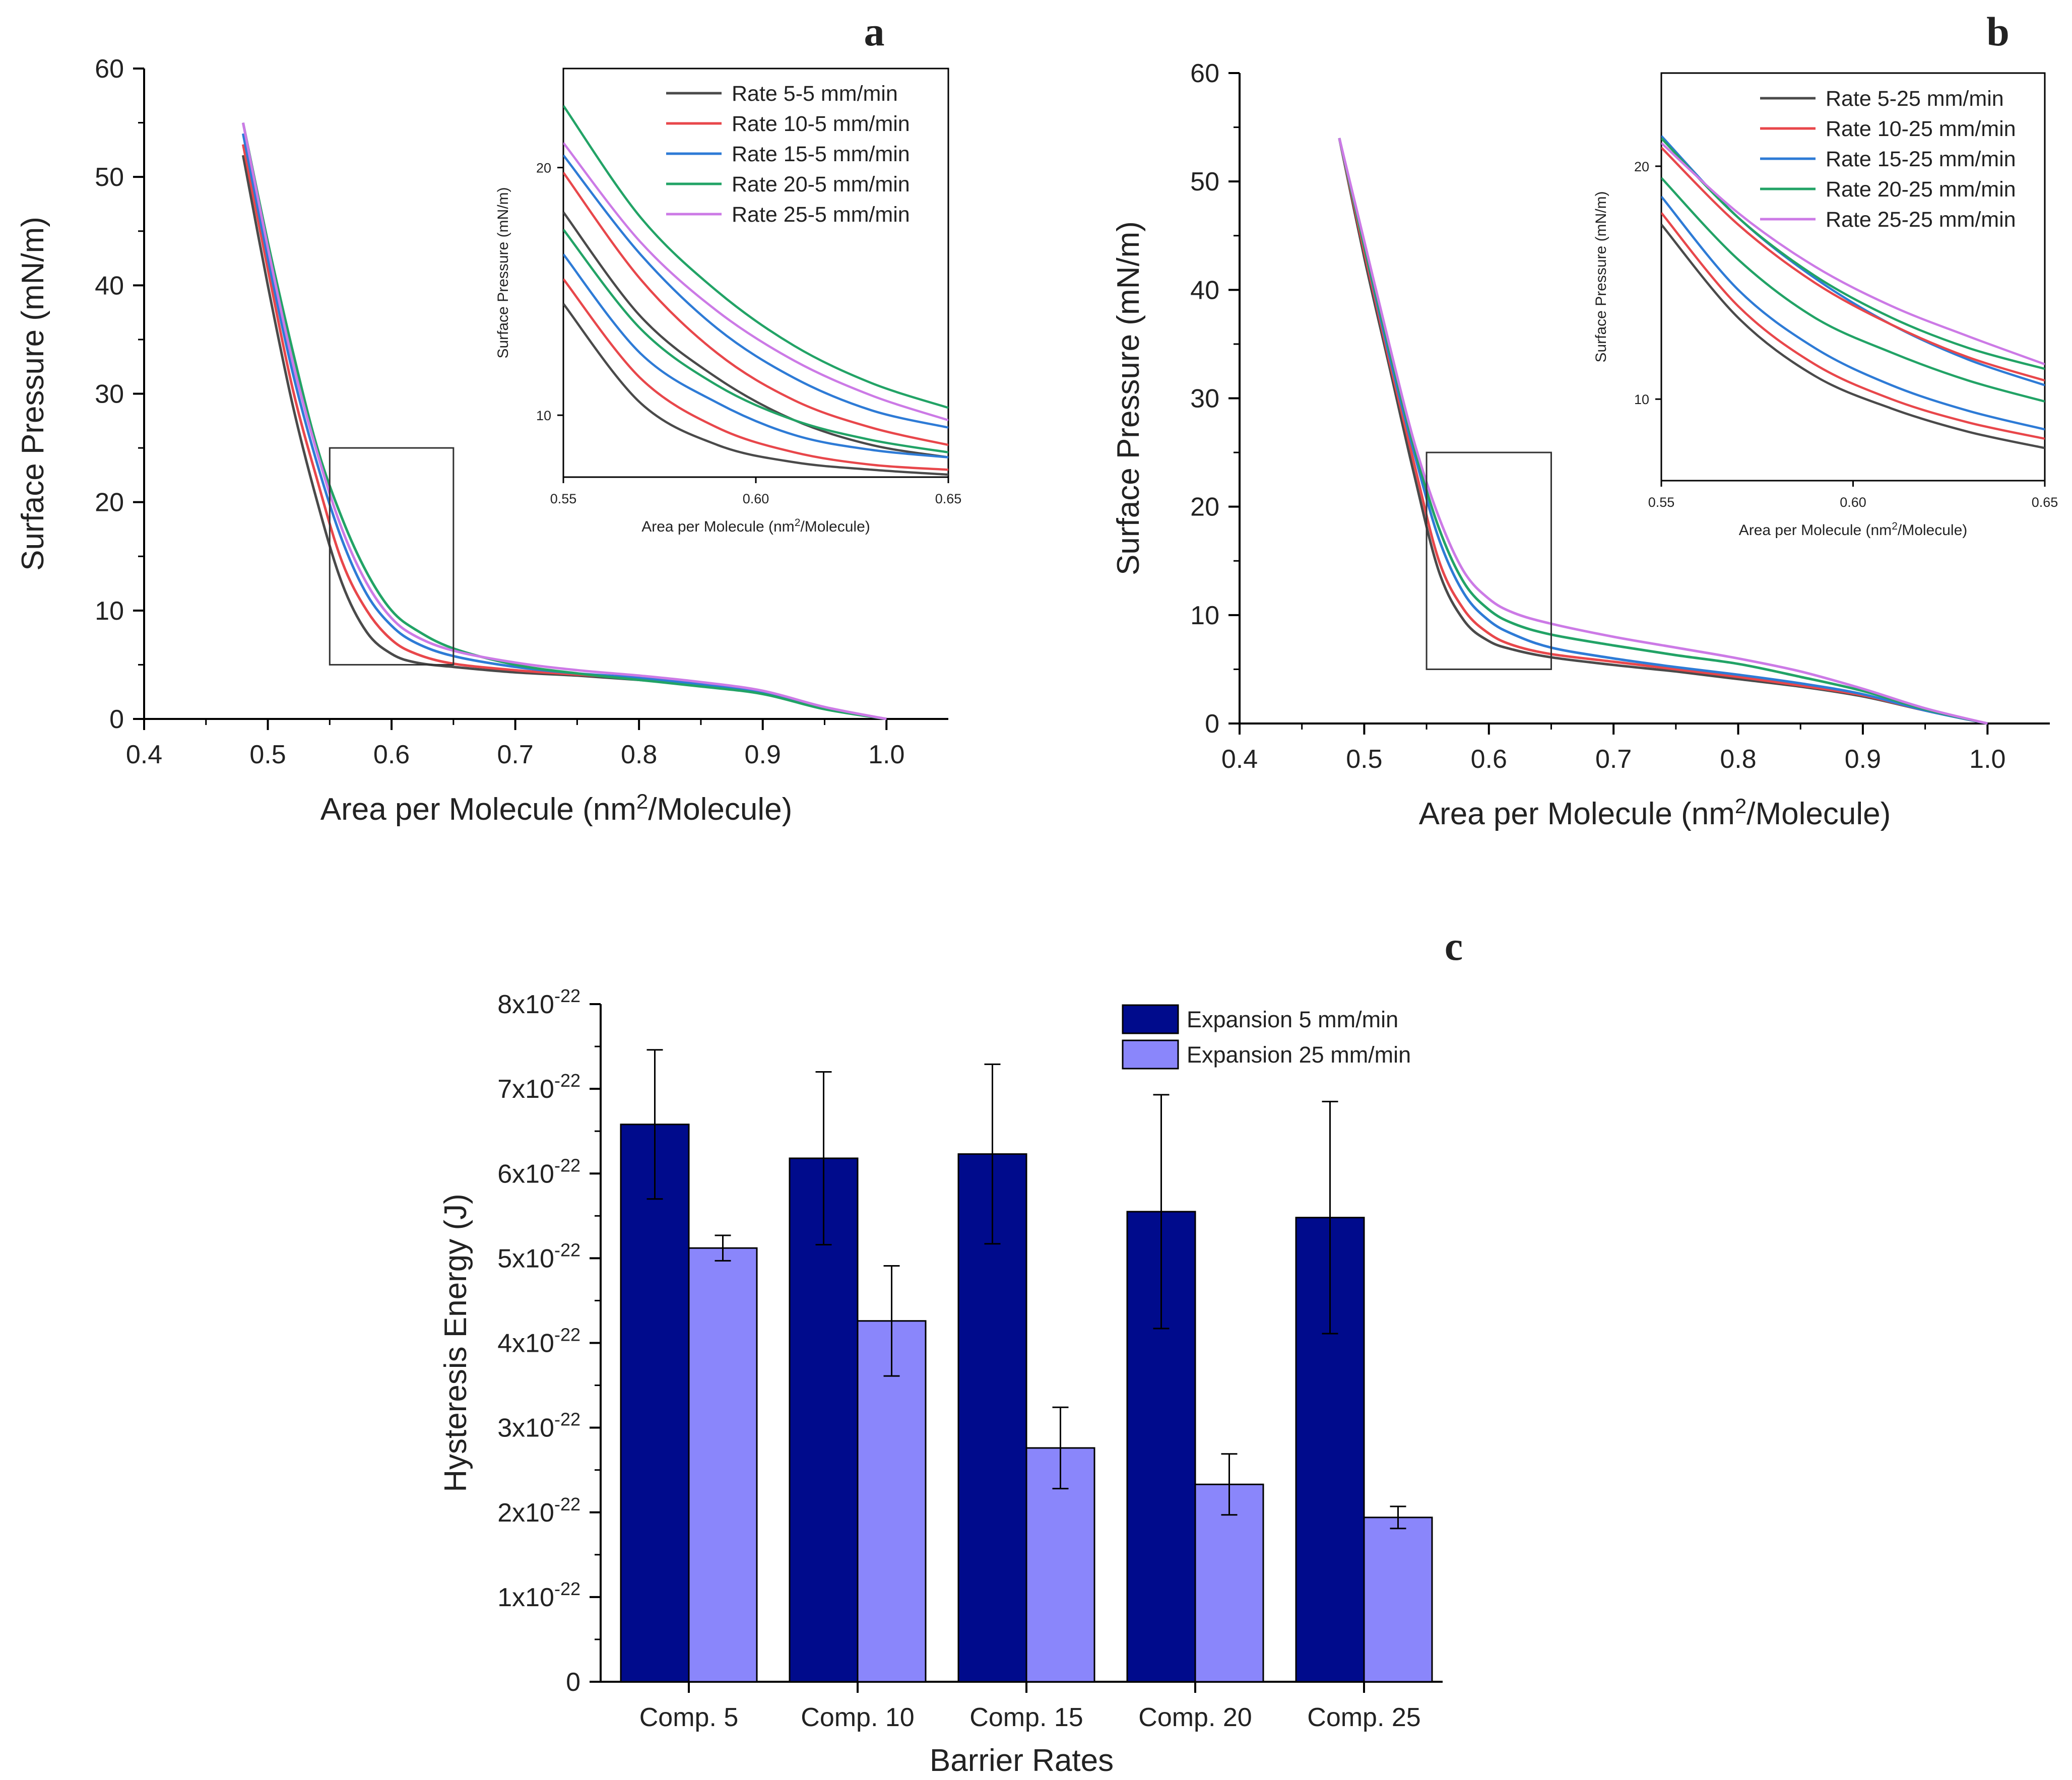 The image size is (2072, 1780). I want to click on inset-frame, so click(755, 273).